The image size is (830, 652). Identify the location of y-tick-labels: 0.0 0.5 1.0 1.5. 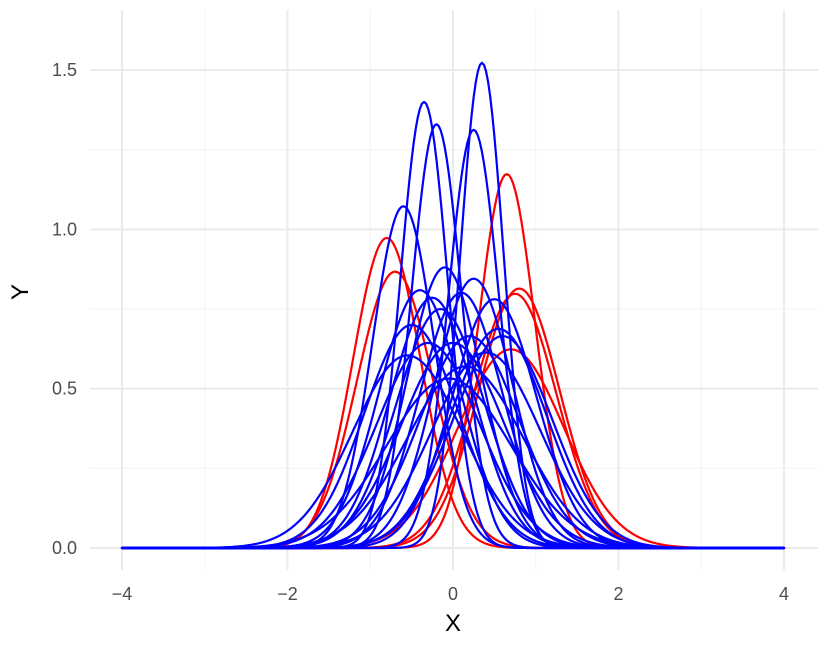
(64, 309).